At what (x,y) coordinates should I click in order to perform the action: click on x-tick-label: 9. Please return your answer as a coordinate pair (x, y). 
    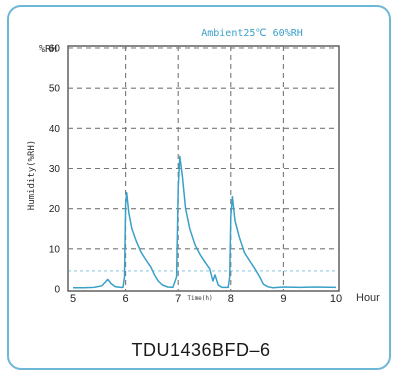
    Looking at the image, I should click on (283, 299).